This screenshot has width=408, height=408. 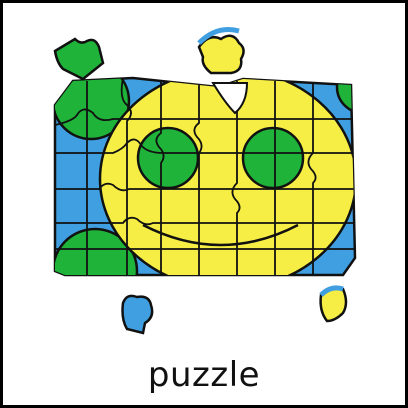 What do you see at coordinates (204, 375) in the screenshot?
I see `caption-word: puzzle` at bounding box center [204, 375].